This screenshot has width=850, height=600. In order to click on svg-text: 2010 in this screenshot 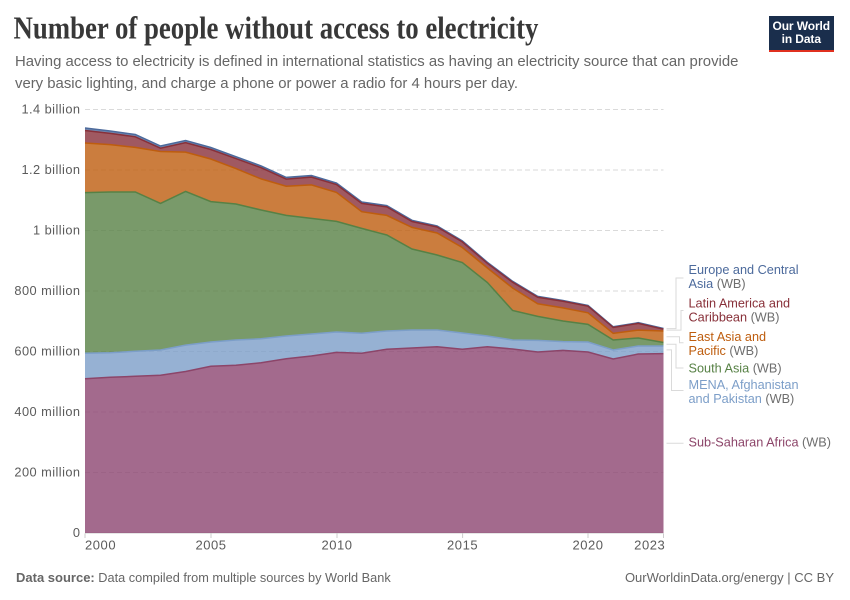, I will do `click(336, 545)`.